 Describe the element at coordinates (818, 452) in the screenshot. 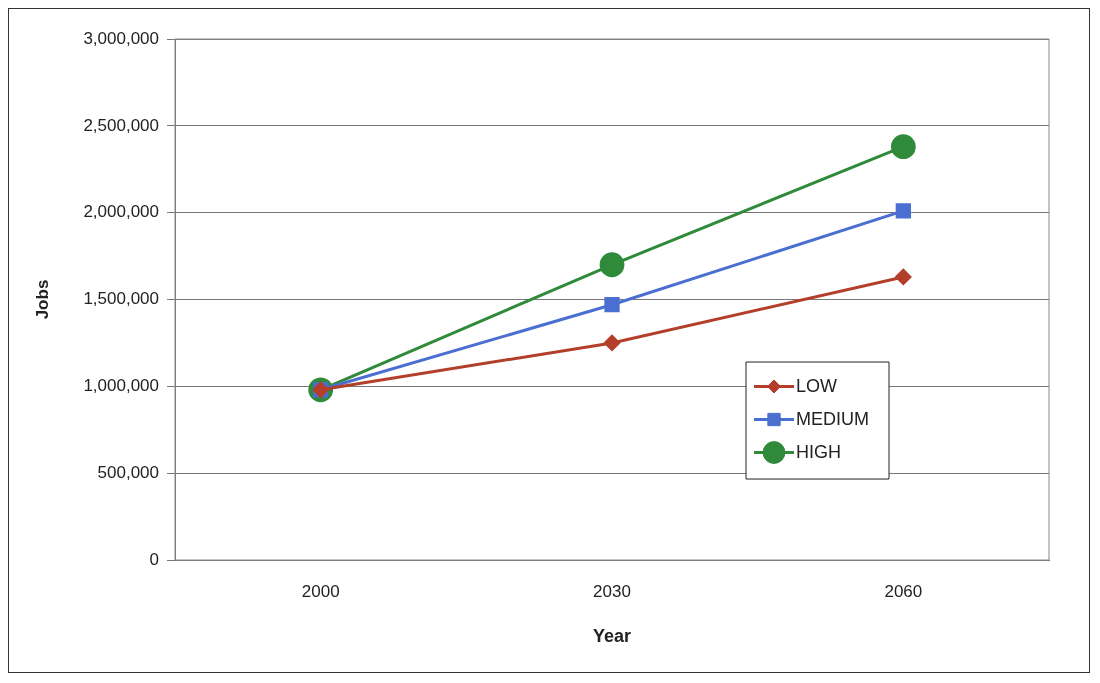

I see `legend-label: HIGH` at that location.